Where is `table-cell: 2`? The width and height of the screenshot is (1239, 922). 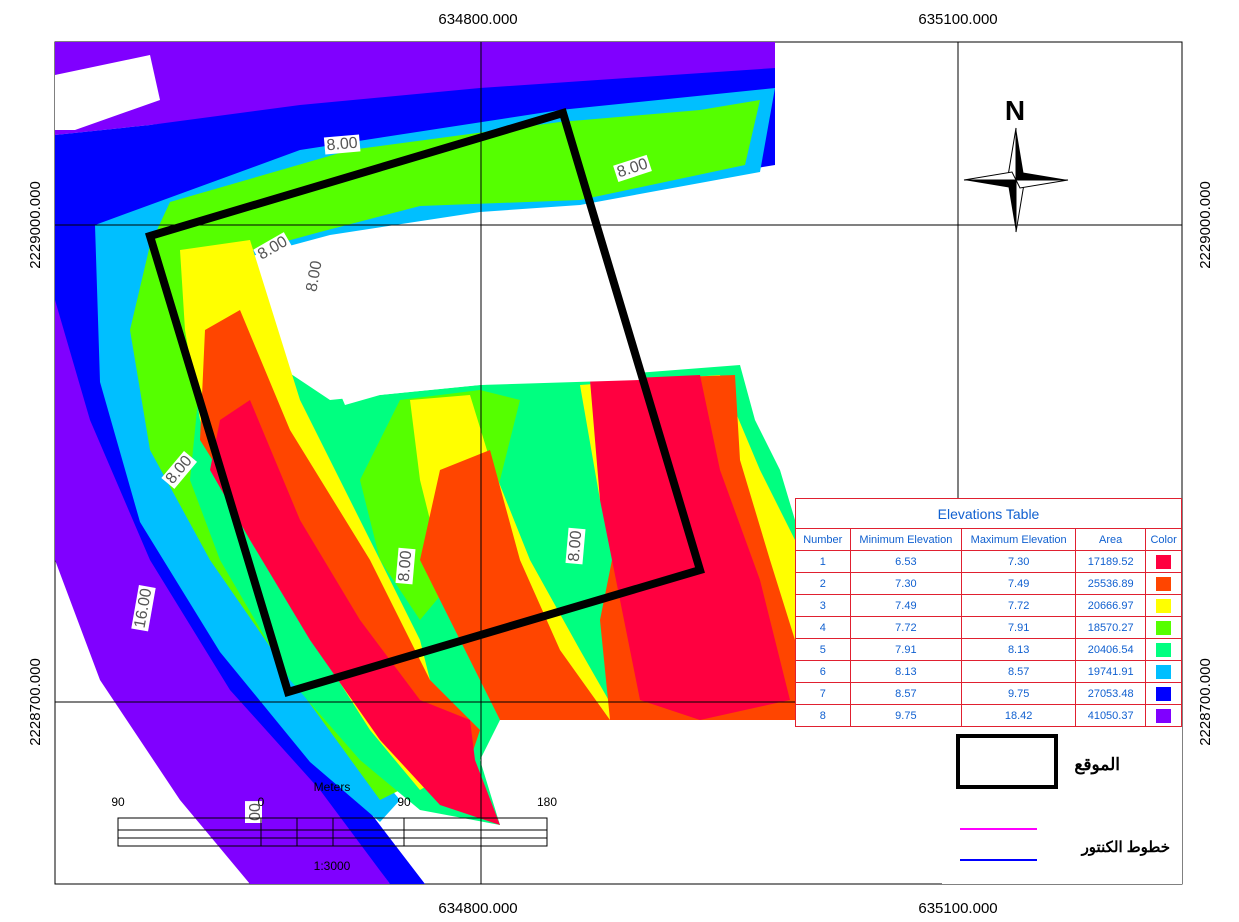 table-cell: 2 is located at coordinates (823, 583).